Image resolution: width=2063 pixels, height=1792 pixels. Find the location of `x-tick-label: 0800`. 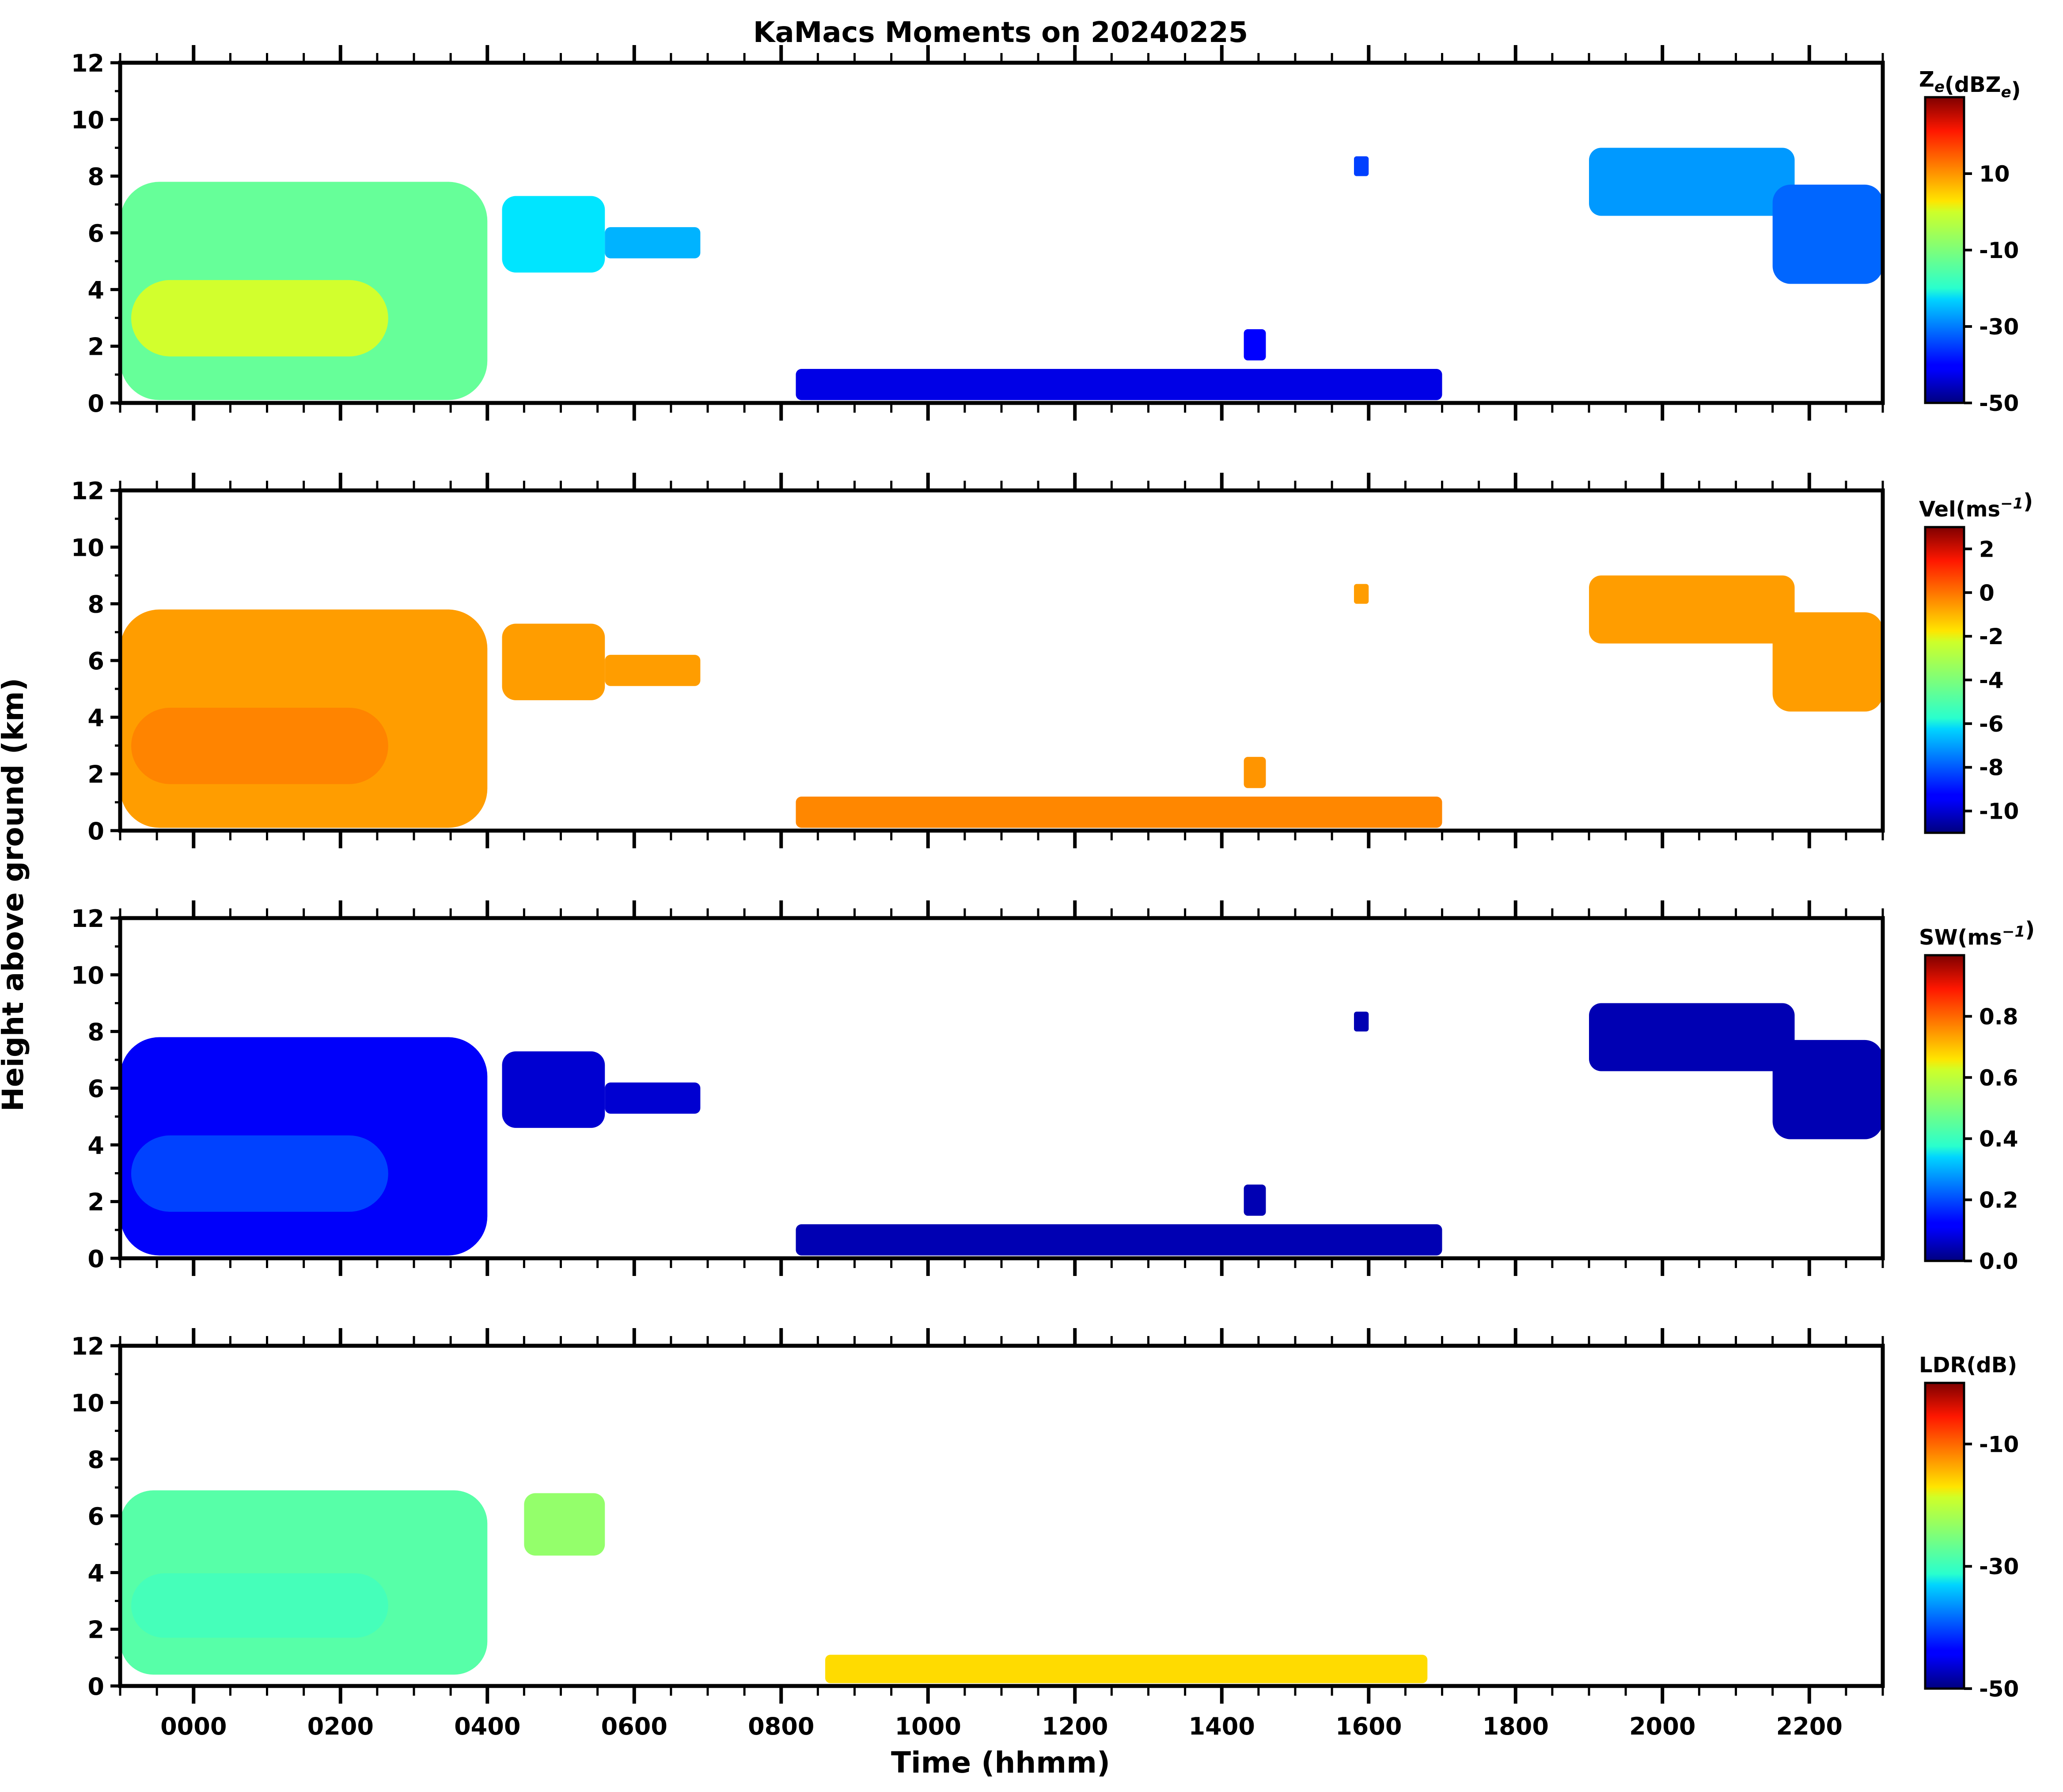

x-tick-label: 0800 is located at coordinates (781, 1726).